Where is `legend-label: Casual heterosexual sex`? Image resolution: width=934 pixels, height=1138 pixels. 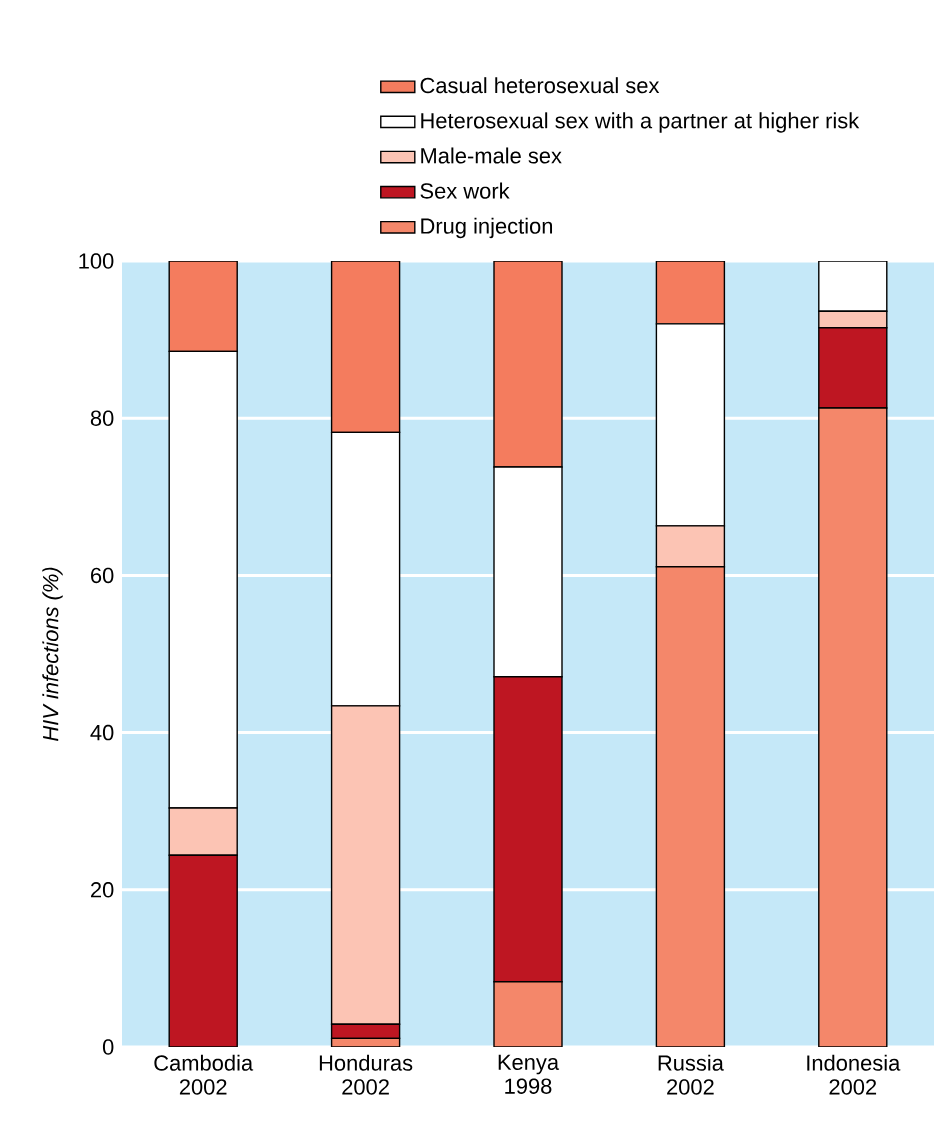 legend-label: Casual heterosexual sex is located at coordinates (540, 85).